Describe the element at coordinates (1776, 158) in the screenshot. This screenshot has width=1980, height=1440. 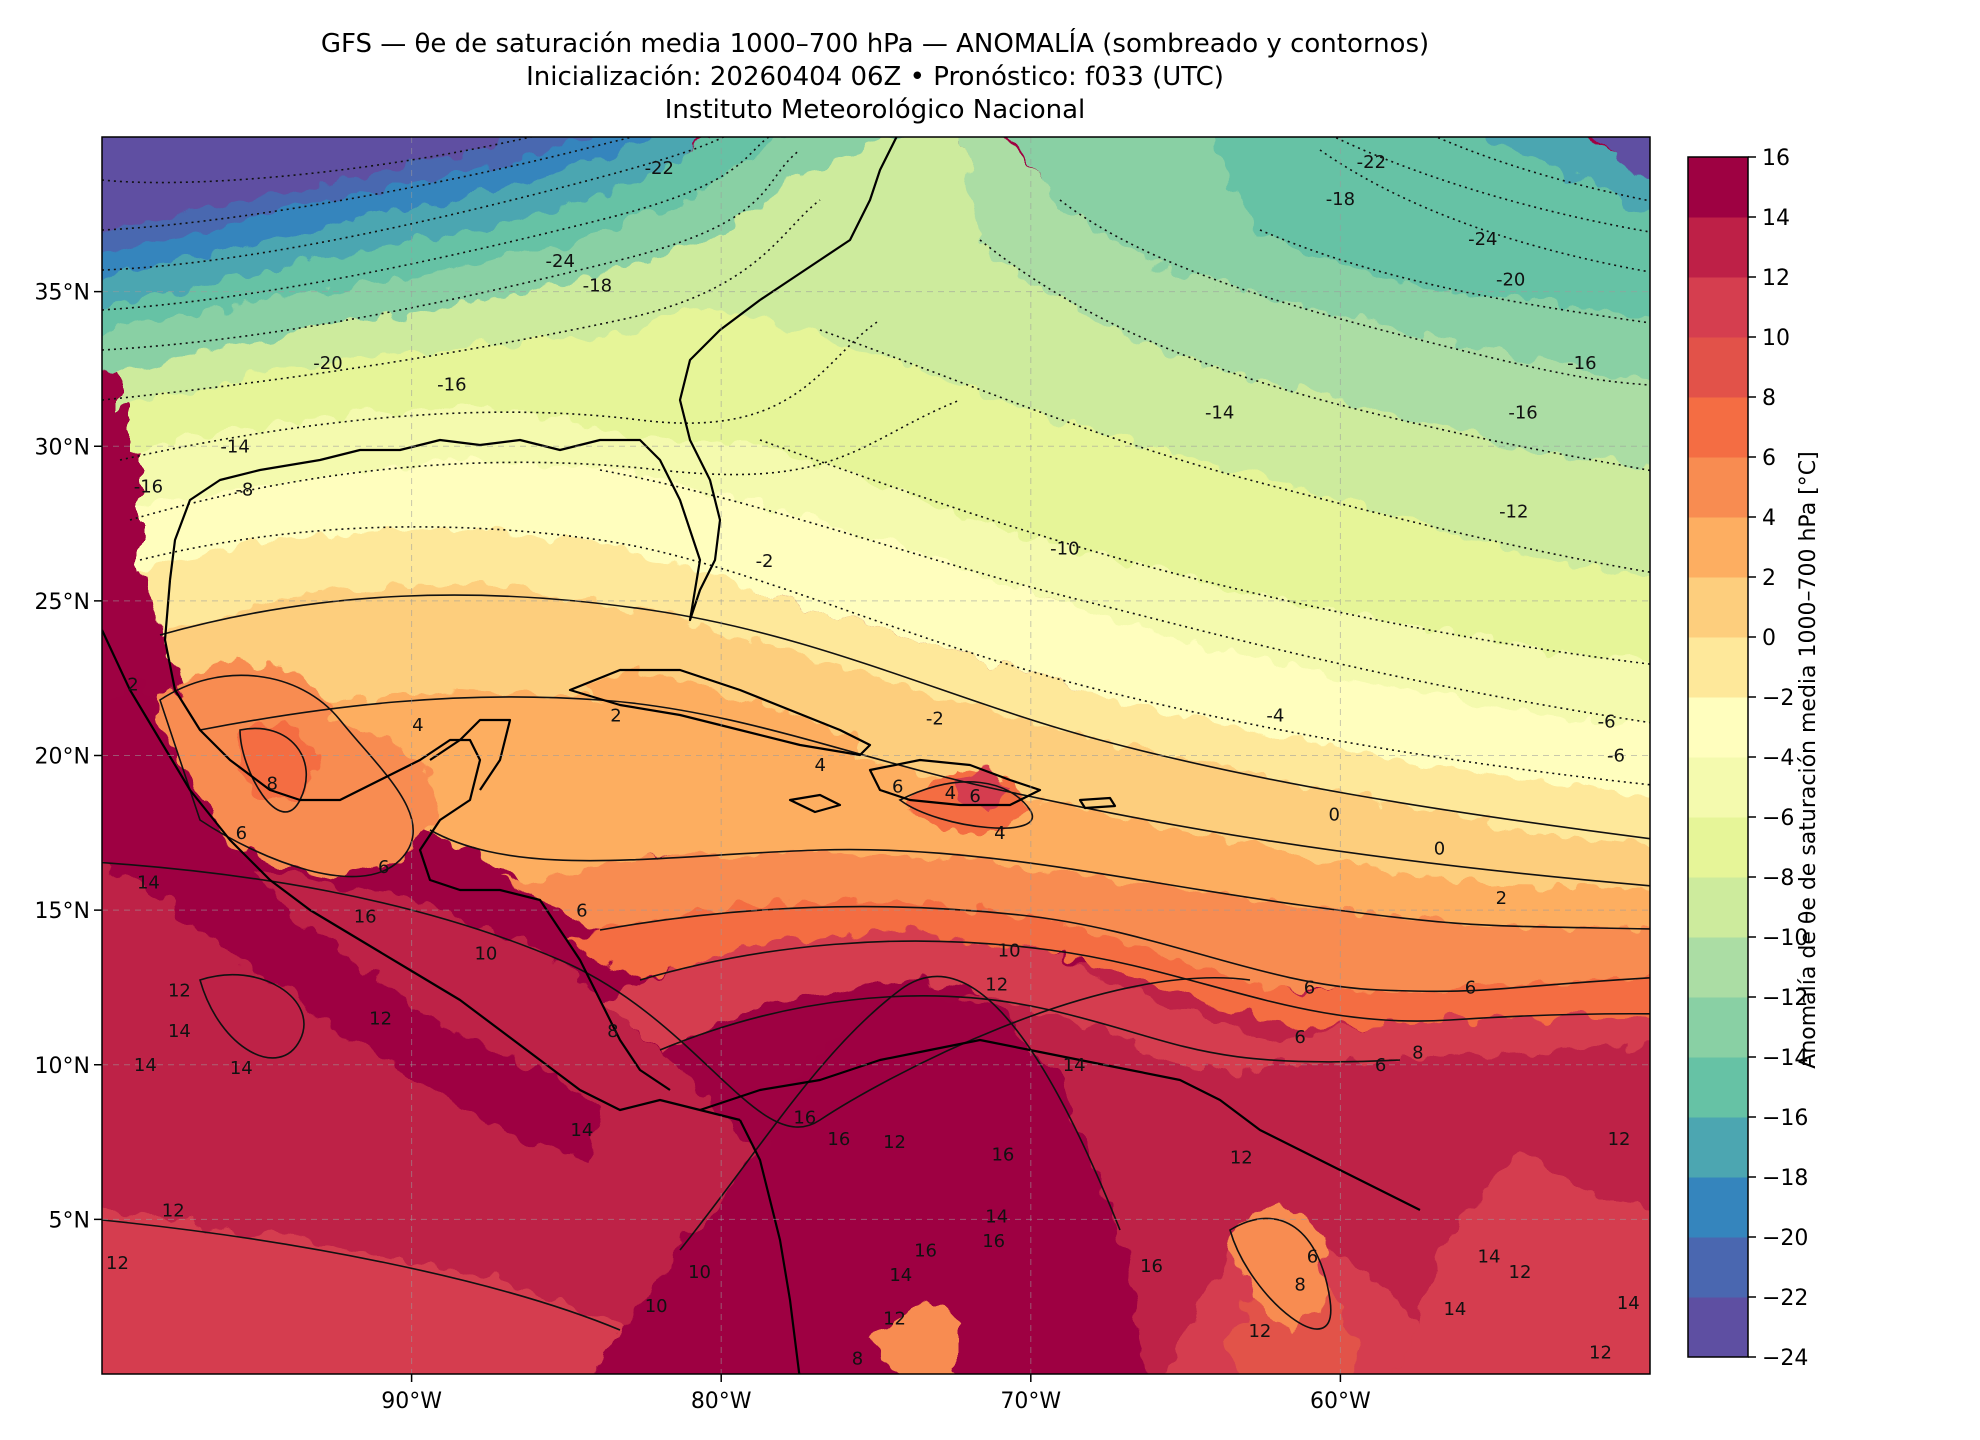
I see `colorbar-tick-label: 16` at that location.